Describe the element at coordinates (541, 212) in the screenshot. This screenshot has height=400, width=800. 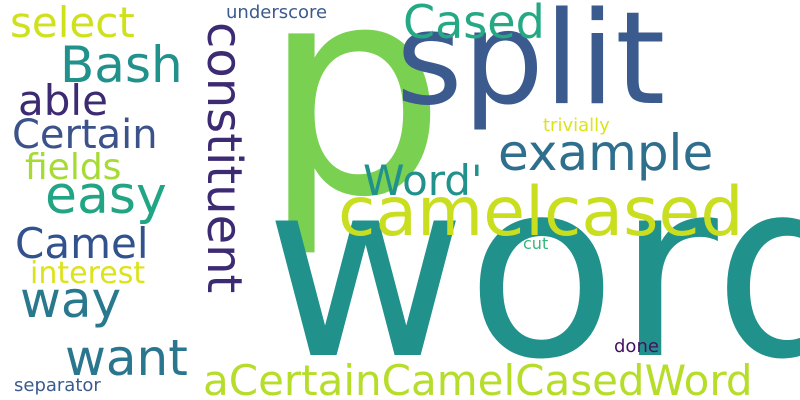
I see `word-camelcased: camelcased` at that location.